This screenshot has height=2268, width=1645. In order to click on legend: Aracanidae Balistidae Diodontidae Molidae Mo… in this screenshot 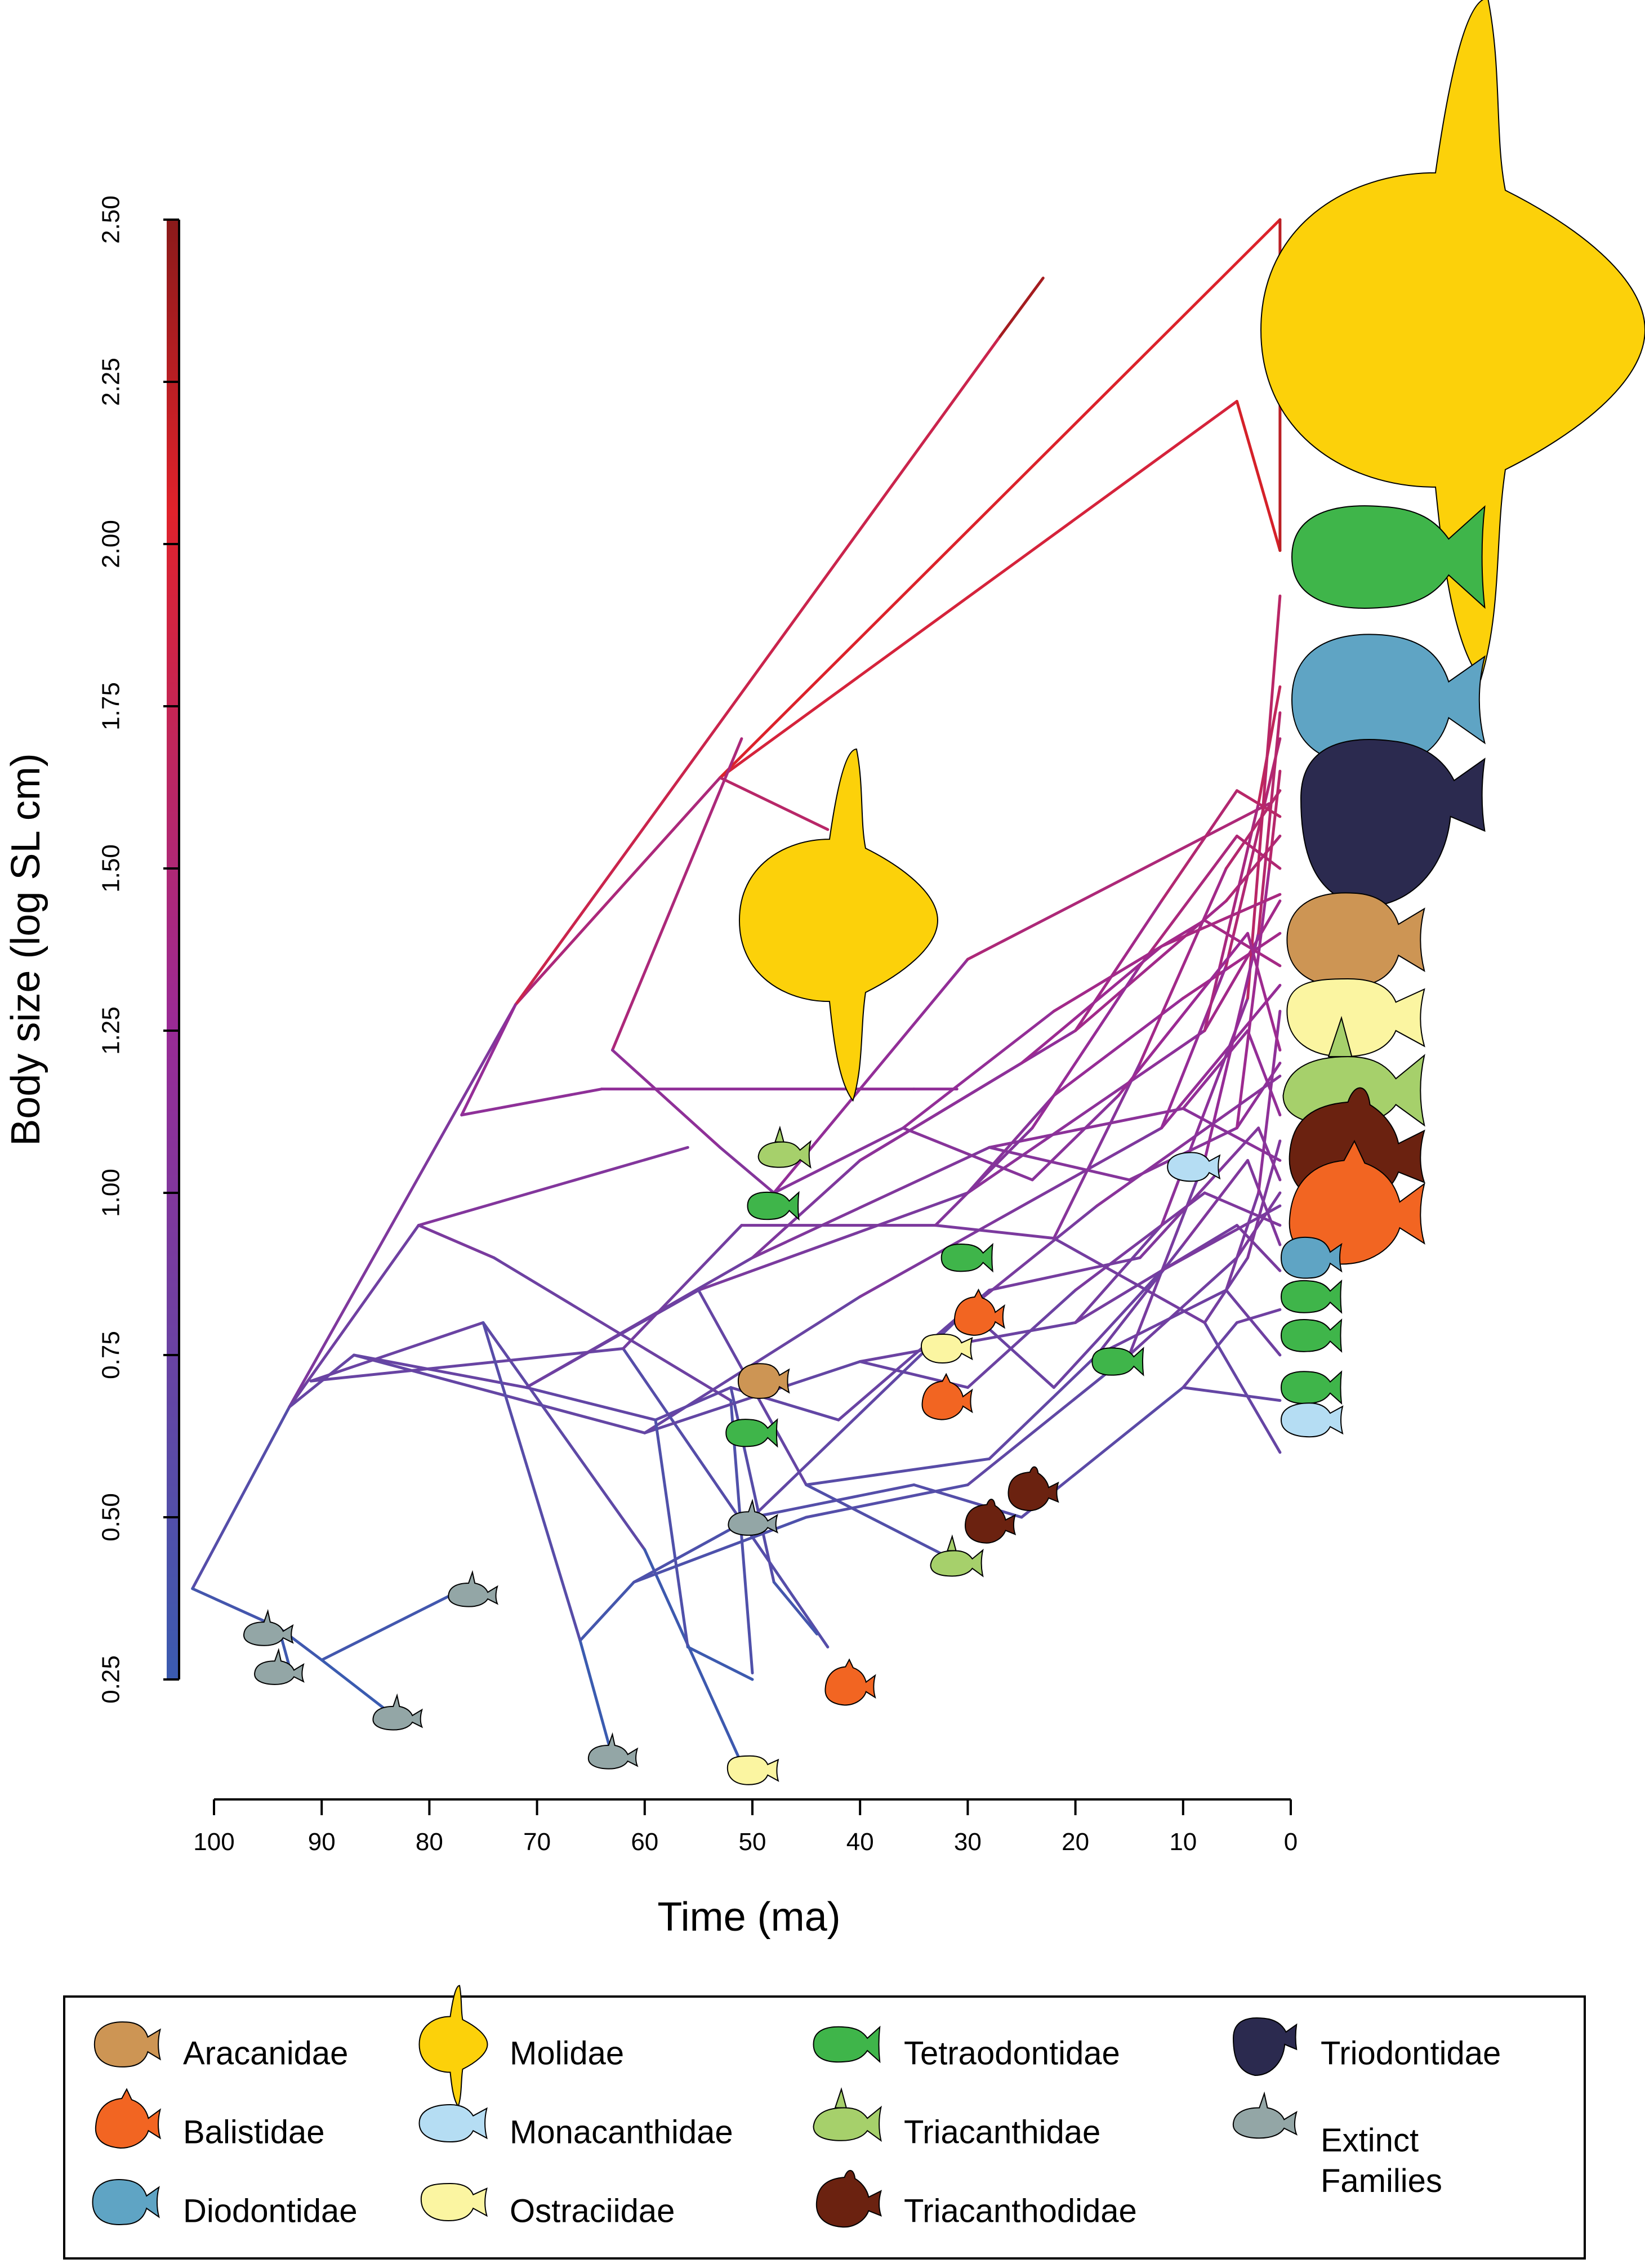, I will do `click(825, 2122)`.